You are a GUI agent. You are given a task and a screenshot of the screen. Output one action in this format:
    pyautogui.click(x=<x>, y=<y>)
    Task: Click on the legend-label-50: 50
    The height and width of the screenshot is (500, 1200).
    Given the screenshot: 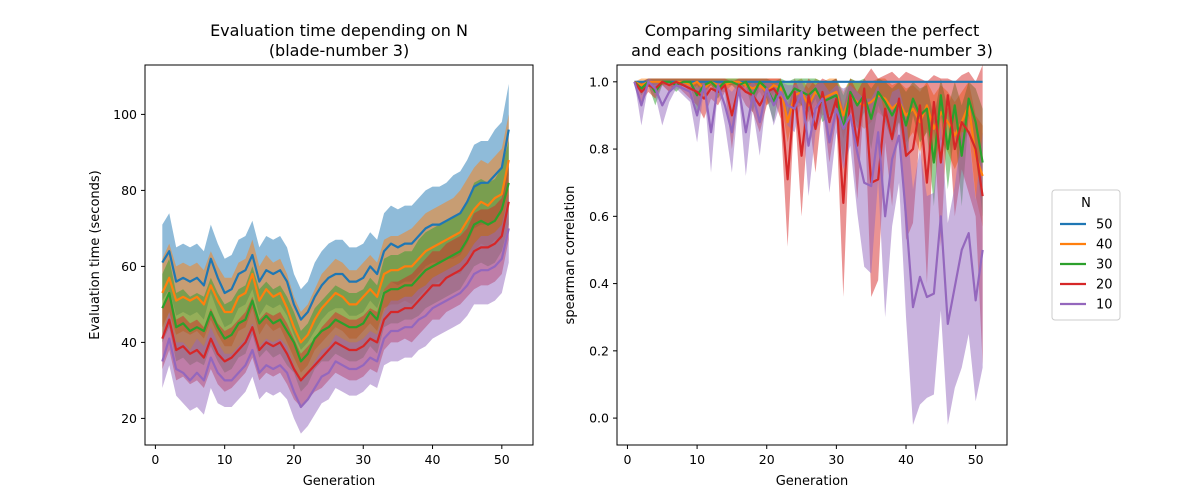 What is the action you would take?
    pyautogui.click(x=1104, y=225)
    